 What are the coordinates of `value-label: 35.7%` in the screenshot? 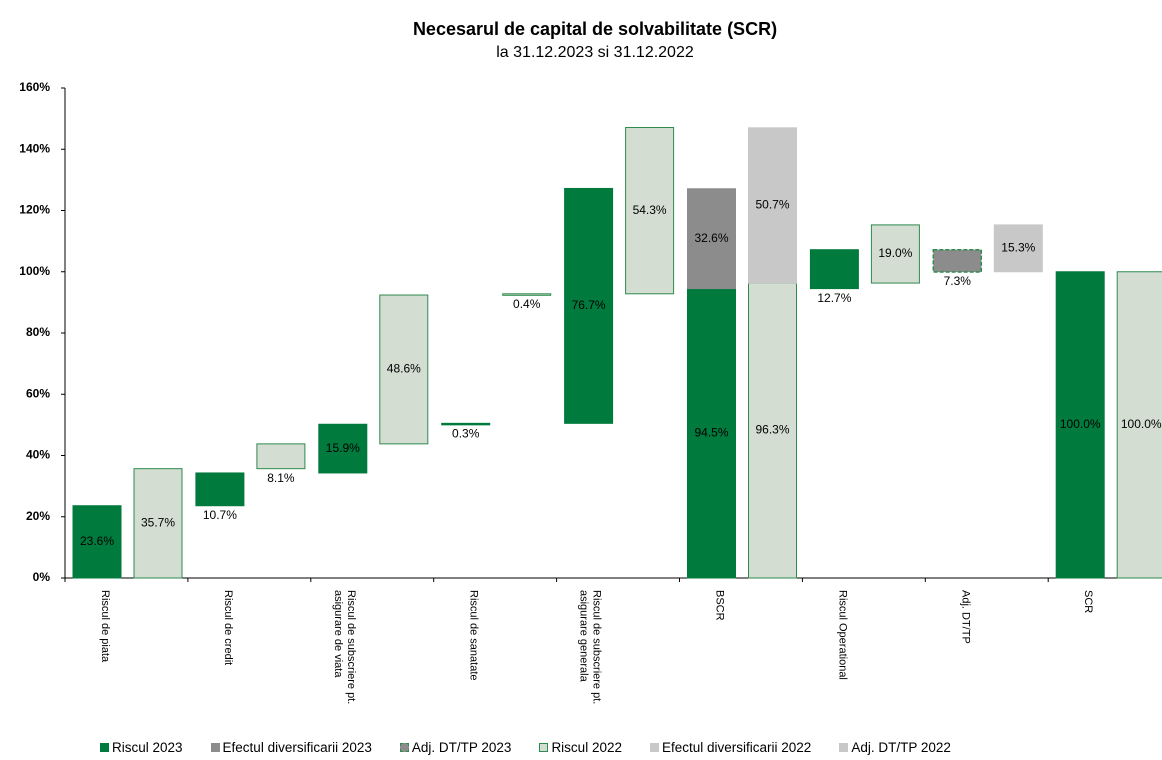 It's located at (158, 523).